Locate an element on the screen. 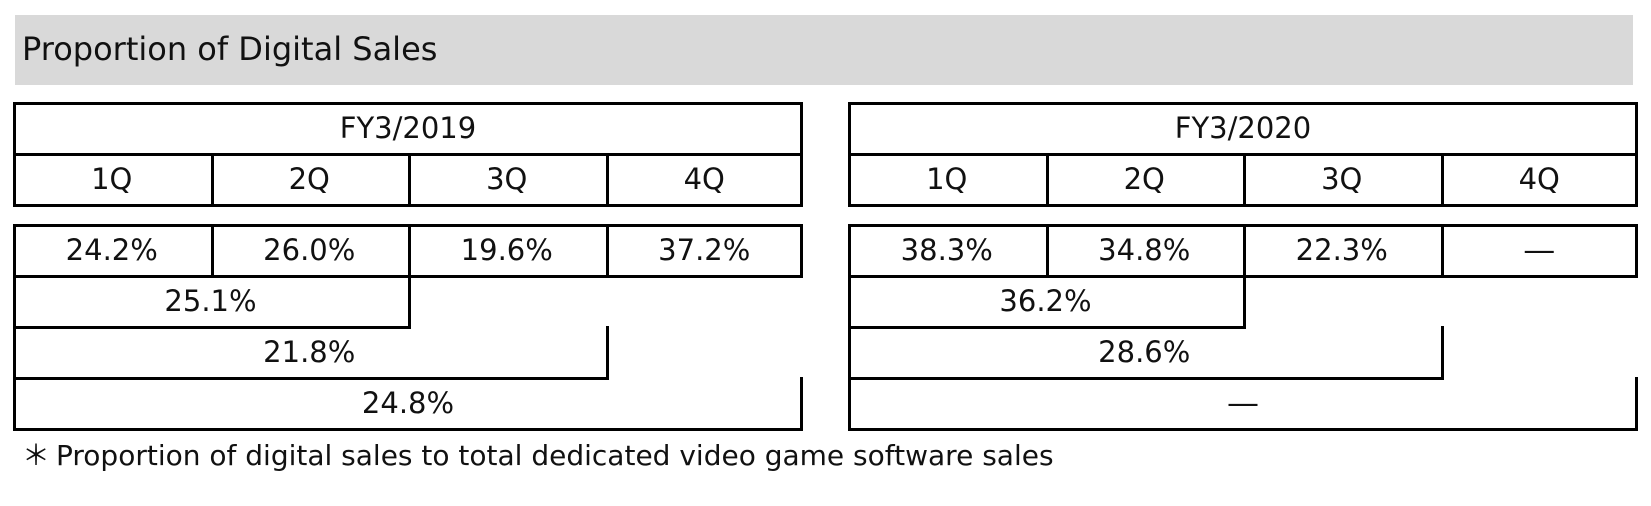 The image size is (1651, 506). quarterly-value: 38.3% is located at coordinates (946, 249).